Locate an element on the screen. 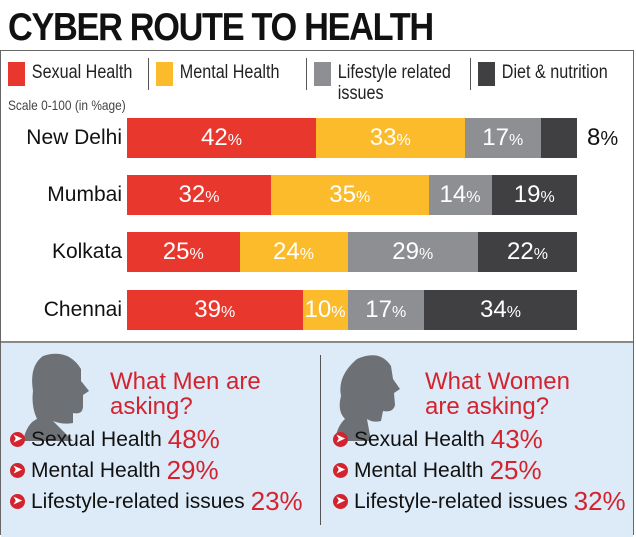 Image resolution: width=636 pixels, height=537 pixels. item-value: 25% is located at coordinates (515, 470).